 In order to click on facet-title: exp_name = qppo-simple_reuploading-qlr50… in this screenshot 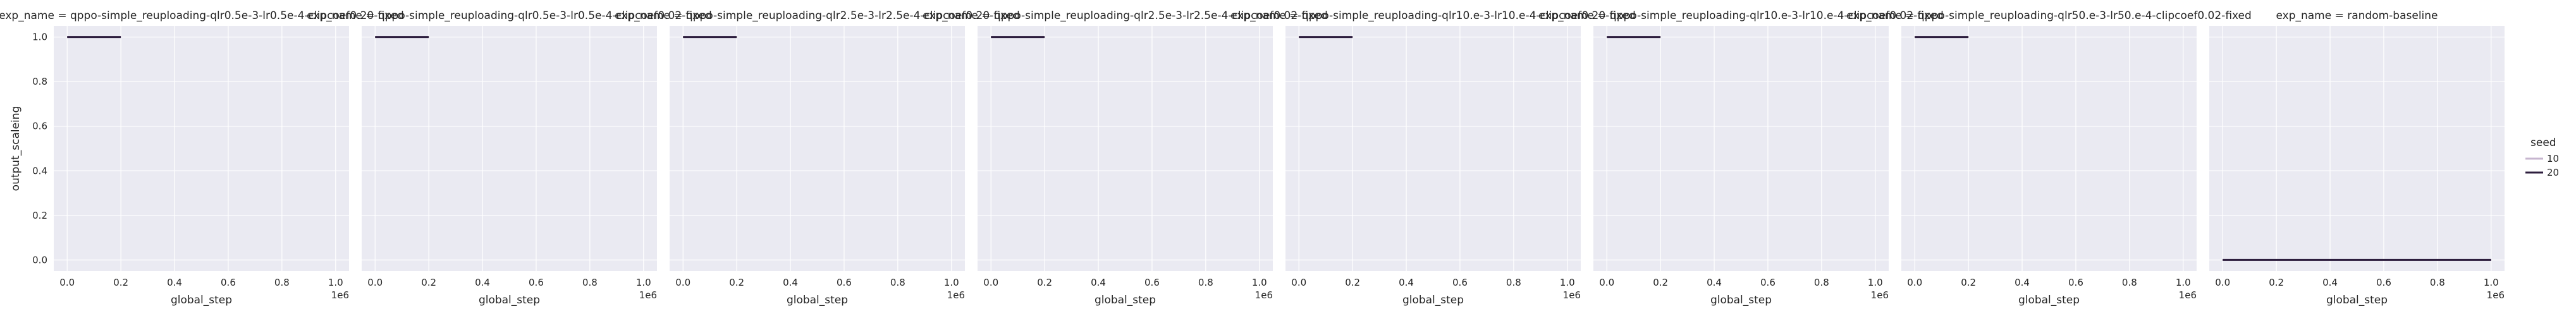, I will do `click(2049, 15)`.